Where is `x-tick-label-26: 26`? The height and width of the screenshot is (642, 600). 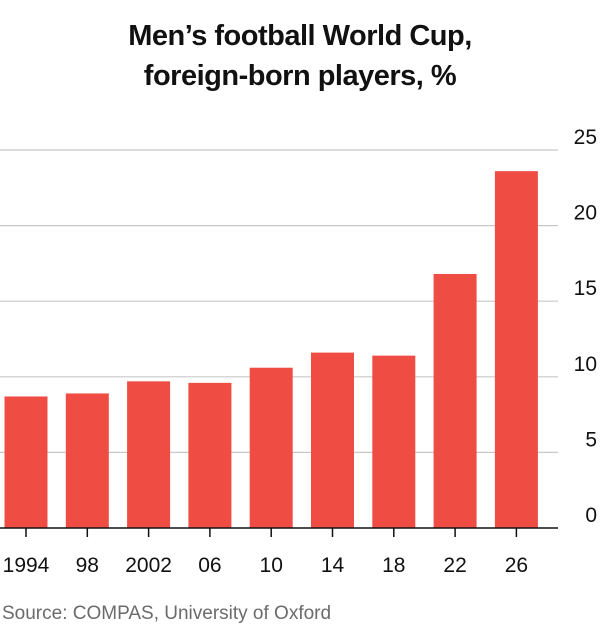
x-tick-label-26: 26 is located at coordinates (516, 565).